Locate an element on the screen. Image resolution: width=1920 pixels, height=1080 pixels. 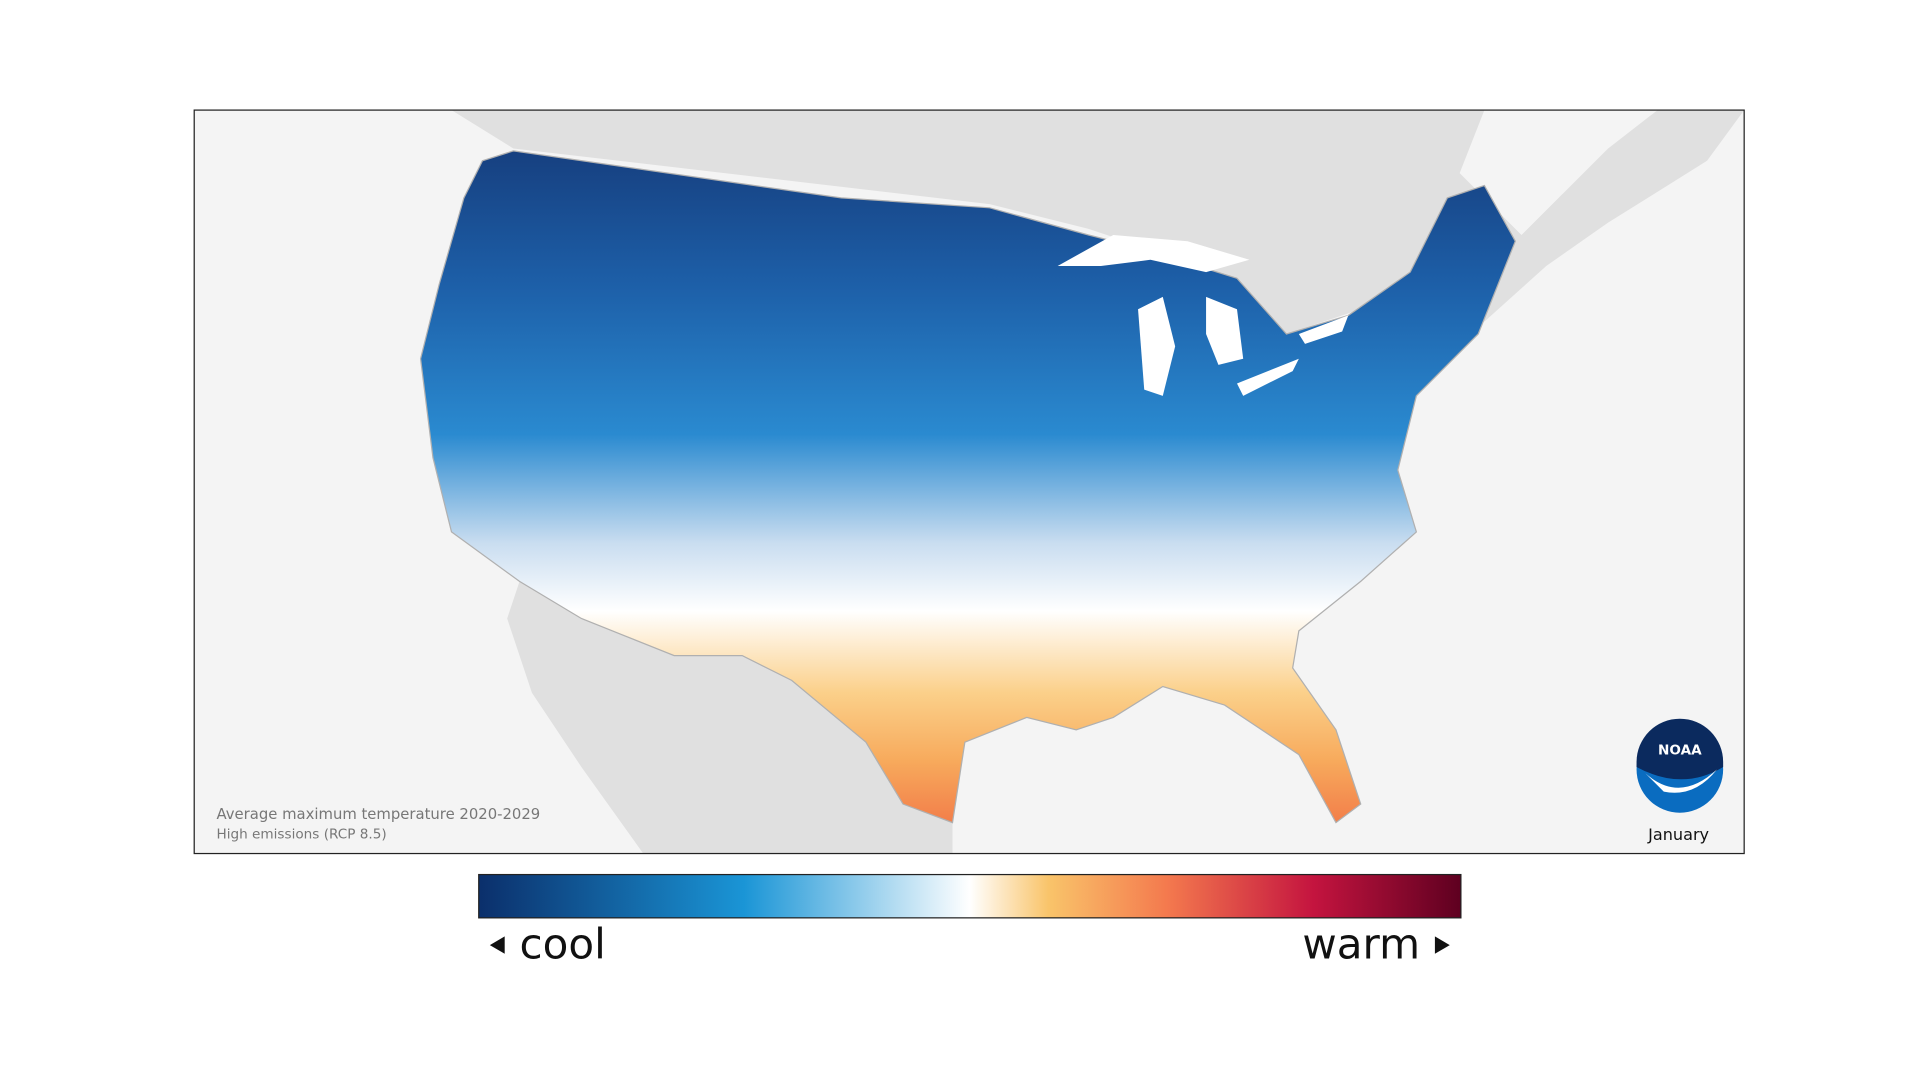
logo-top is located at coordinates (1680, 749).